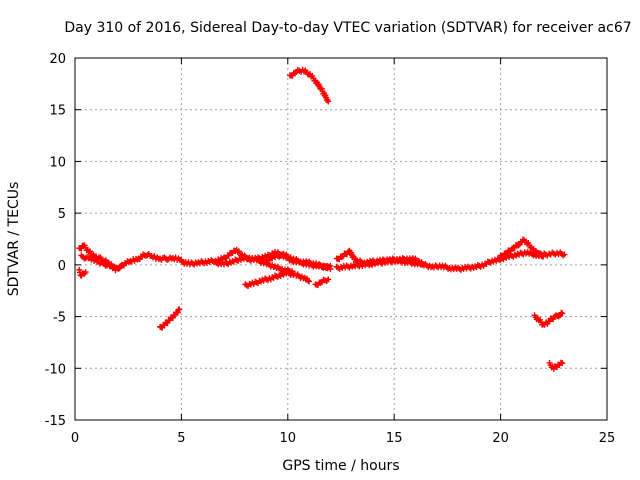 Image resolution: width=640 pixels, height=480 pixels. What do you see at coordinates (57, 162) in the screenshot?
I see `y-tick-label: 10` at bounding box center [57, 162].